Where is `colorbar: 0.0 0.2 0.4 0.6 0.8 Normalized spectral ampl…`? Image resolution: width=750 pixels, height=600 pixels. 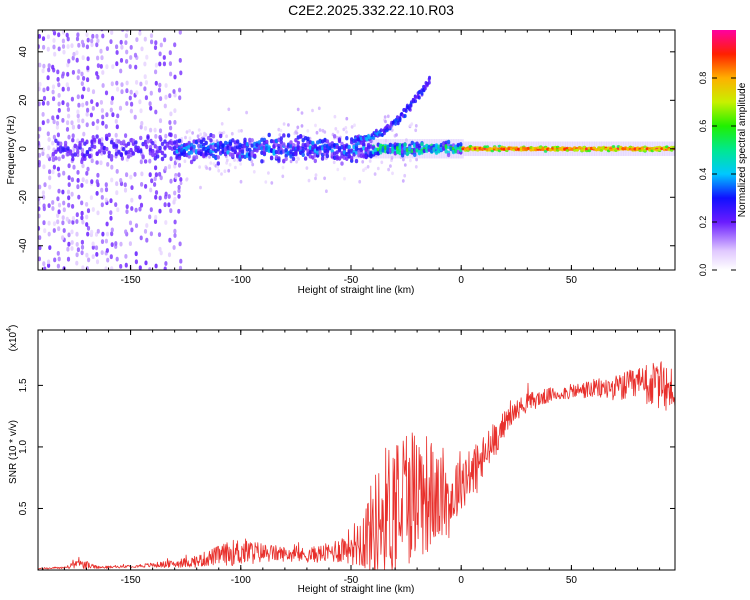
colorbar: 0.0 0.2 0.4 0.6 0.8 Normalized spectral ampl… is located at coordinates (723, 153).